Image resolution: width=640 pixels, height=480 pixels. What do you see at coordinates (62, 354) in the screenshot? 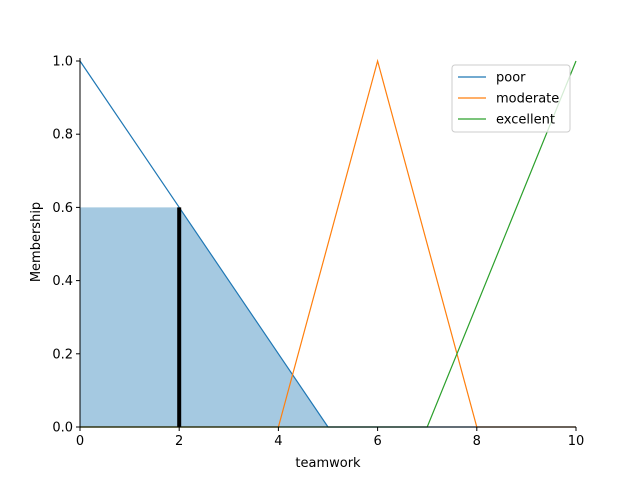
I see `y-tick-label: 0.2` at bounding box center [62, 354].